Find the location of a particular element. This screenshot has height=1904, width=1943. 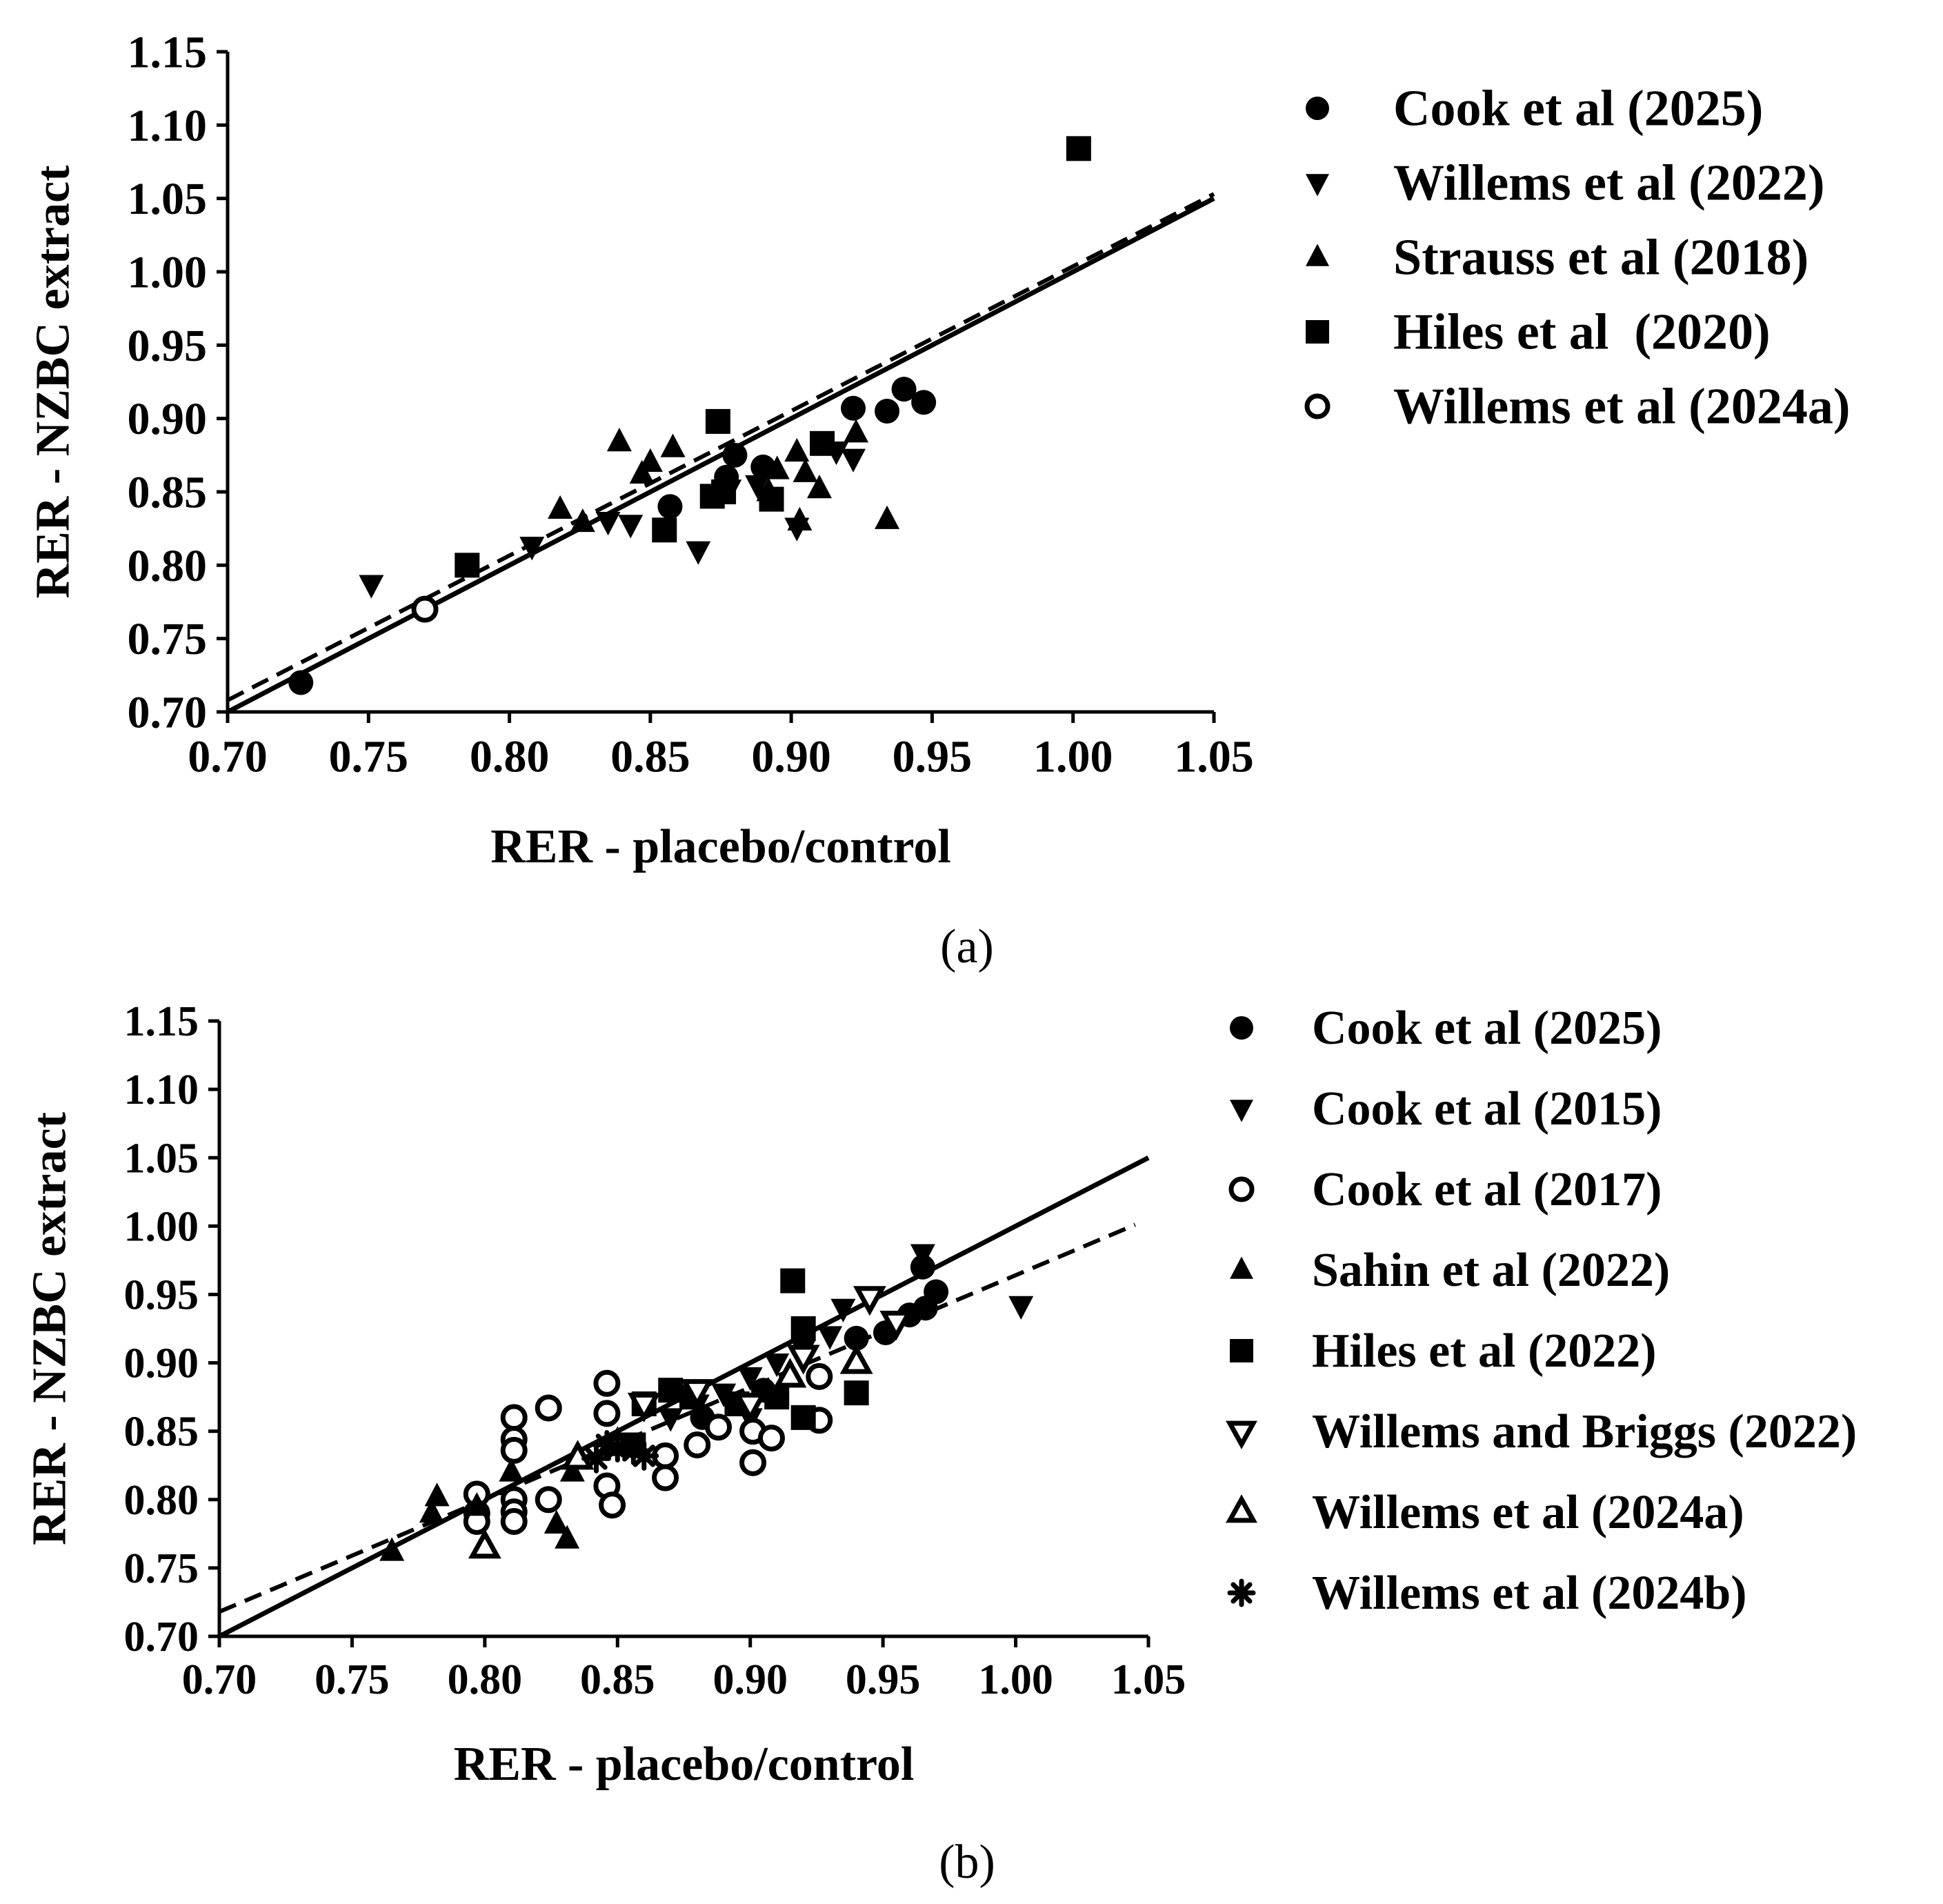

legend-label: Cook et al (2025) is located at coordinates (1487, 1028).